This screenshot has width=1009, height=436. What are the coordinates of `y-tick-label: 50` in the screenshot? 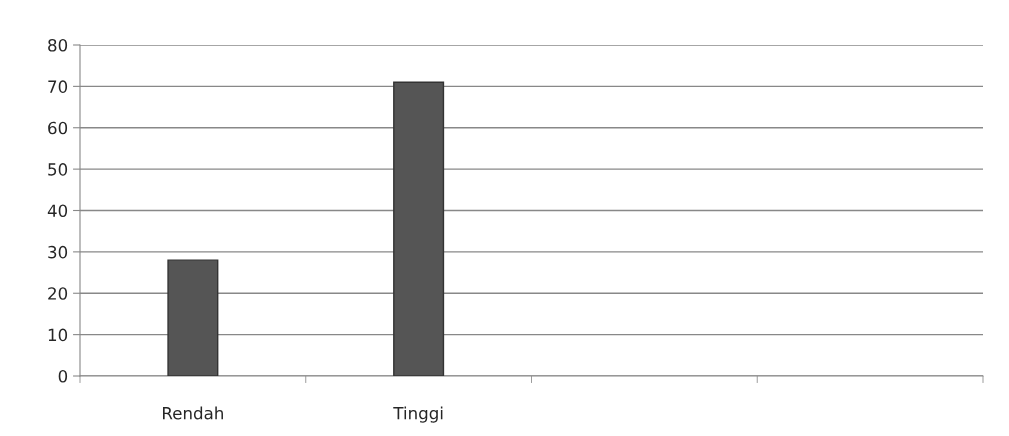 It's located at (58, 169).